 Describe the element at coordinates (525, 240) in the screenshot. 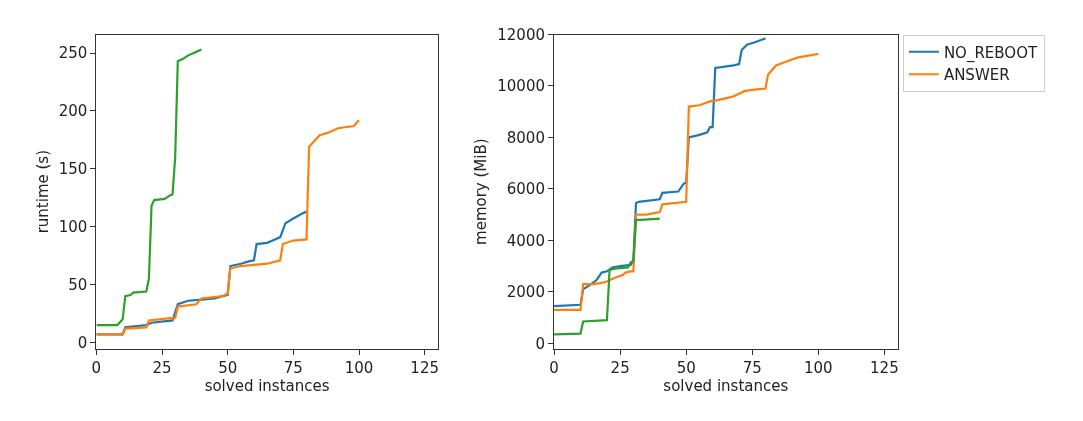

I see `y-tick-label: 4000` at that location.